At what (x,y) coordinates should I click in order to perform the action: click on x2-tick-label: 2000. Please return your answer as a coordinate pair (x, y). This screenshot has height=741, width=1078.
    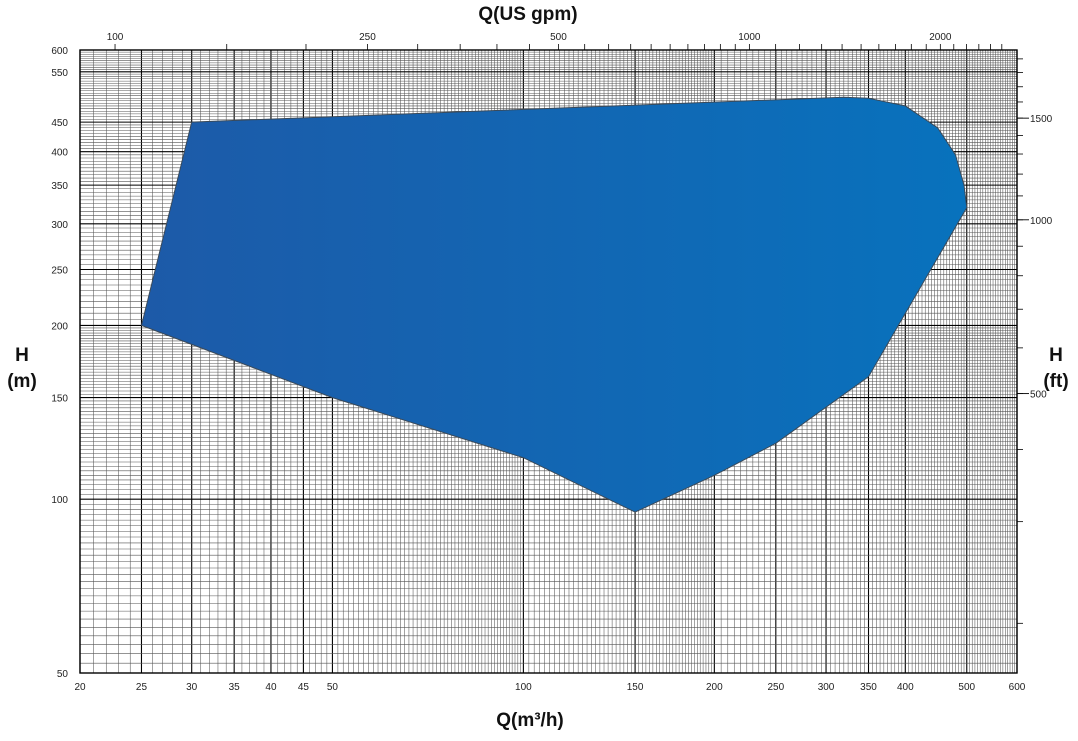
    Looking at the image, I should click on (940, 37).